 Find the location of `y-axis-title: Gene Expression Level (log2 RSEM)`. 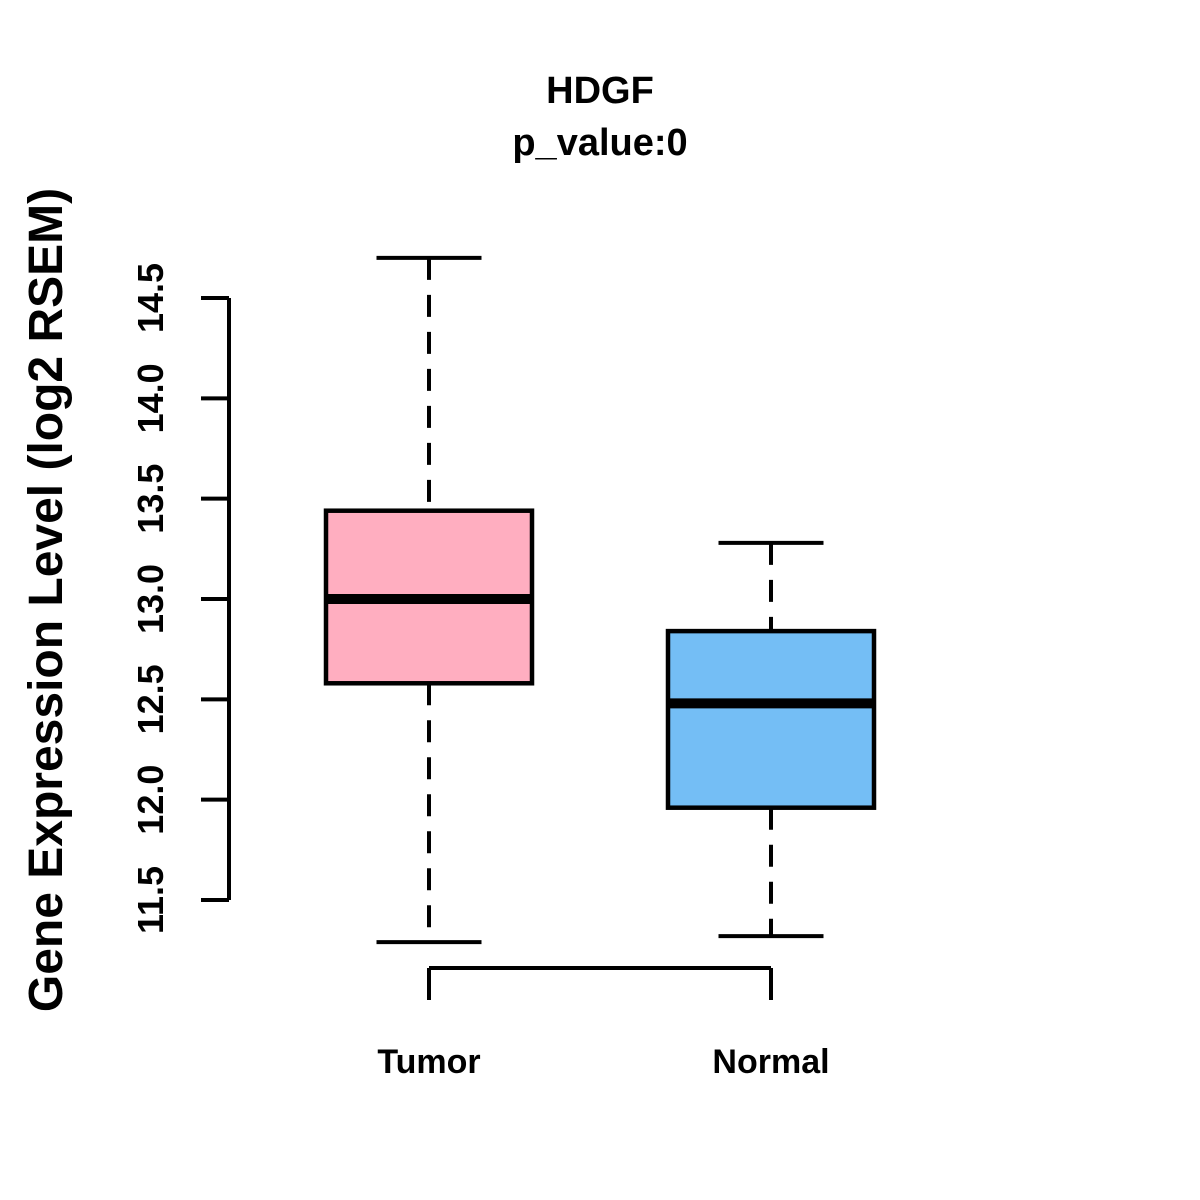

y-axis-title: Gene Expression Level (log2 RSEM) is located at coordinates (46, 600).